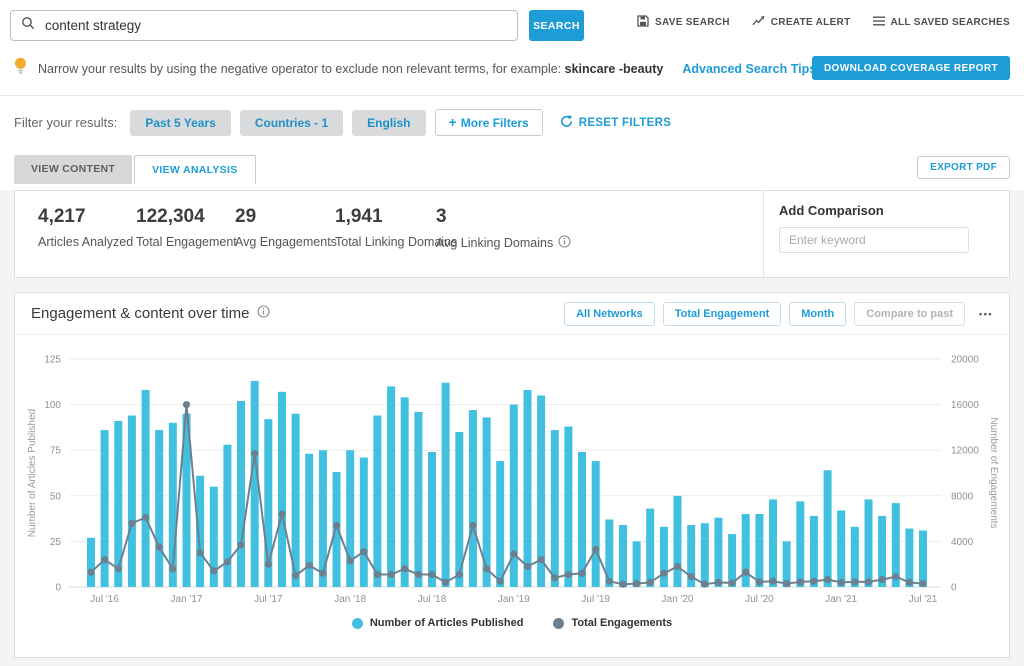 This screenshot has height=666, width=1024. What do you see at coordinates (678, 599) in the screenshot?
I see `svg-text: Jan '20` at bounding box center [678, 599].